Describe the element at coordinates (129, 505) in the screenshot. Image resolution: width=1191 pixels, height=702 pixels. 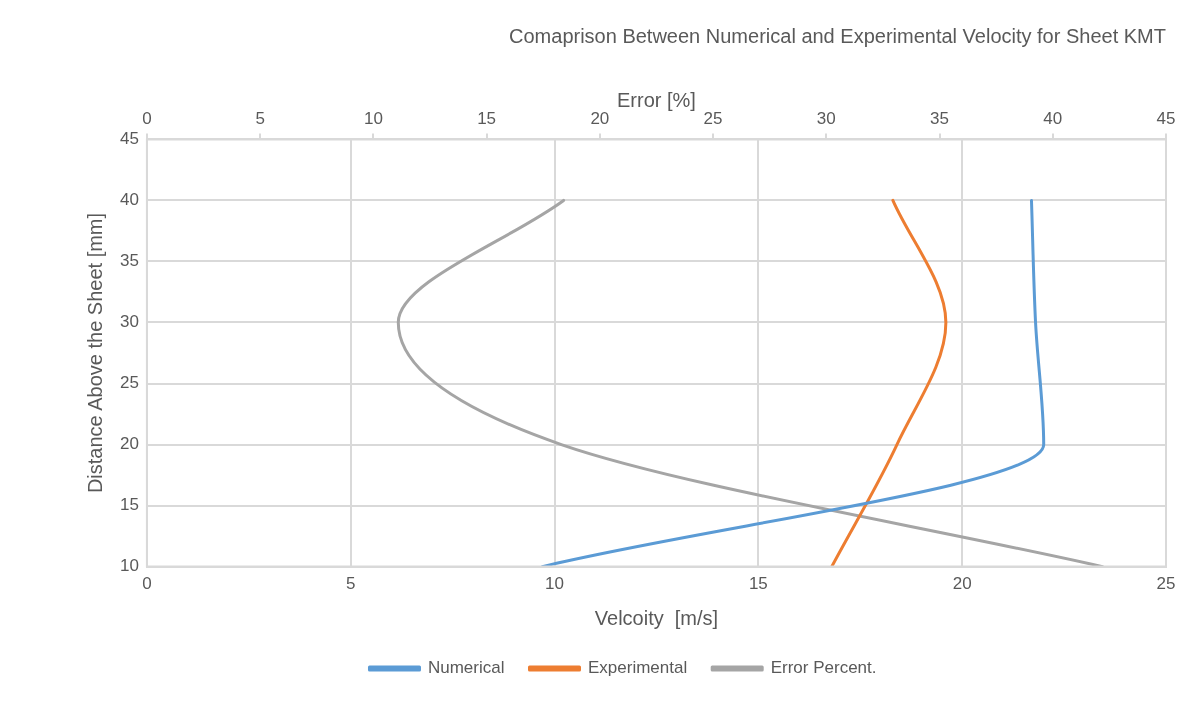
I see `y-tick-label: 15` at that location.